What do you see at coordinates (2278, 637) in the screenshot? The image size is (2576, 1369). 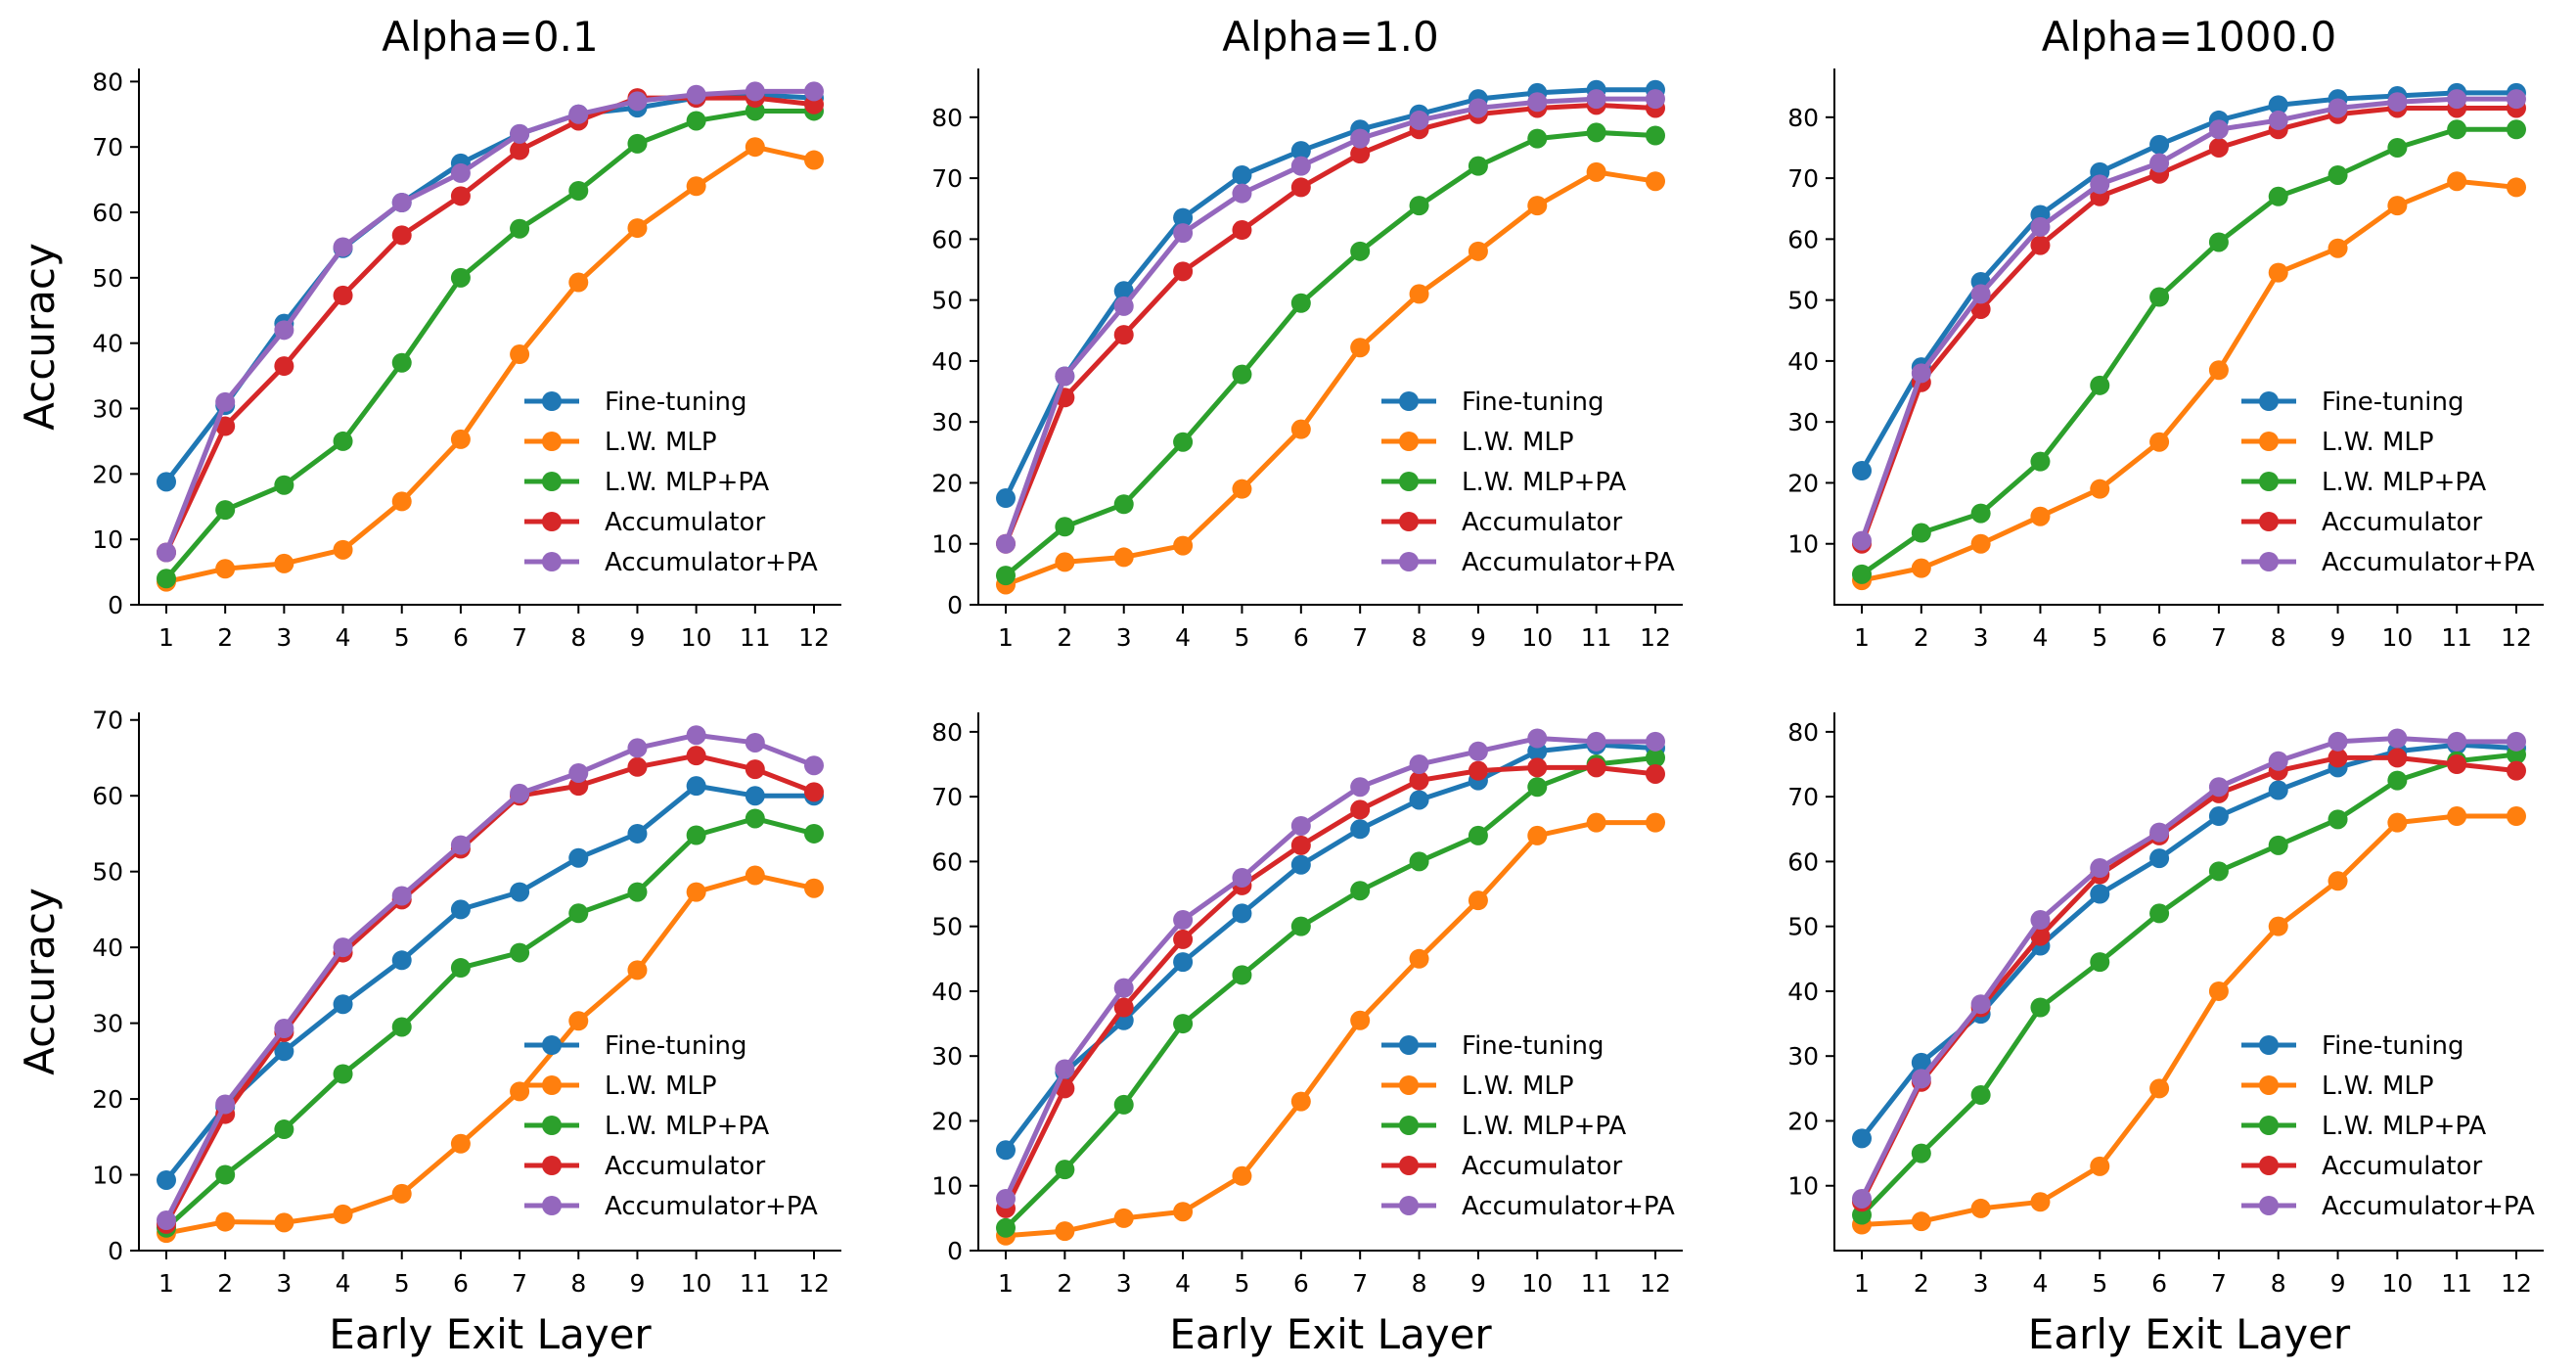 I see `x-tick-label: 8` at bounding box center [2278, 637].